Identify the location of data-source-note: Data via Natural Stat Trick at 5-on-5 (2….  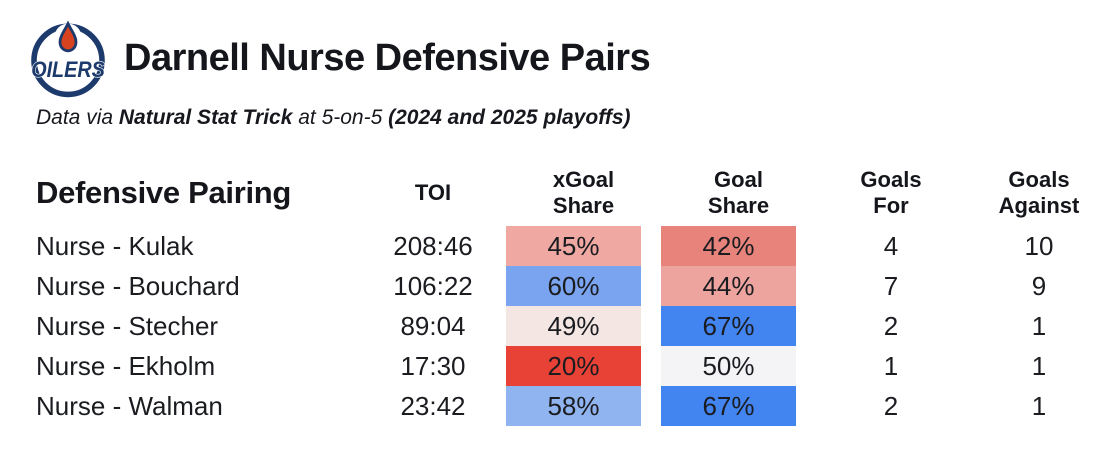
(558, 118).